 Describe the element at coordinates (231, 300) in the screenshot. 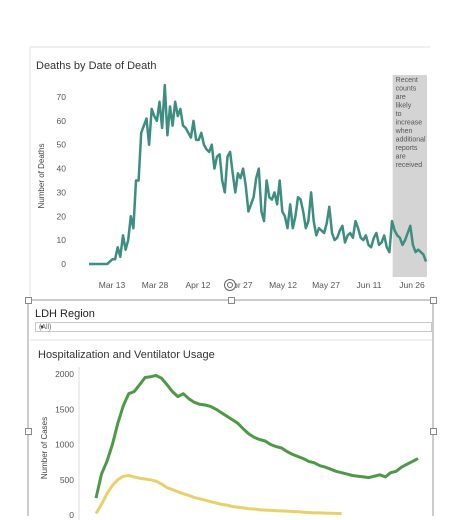

I see `resize-handle-tm` at that location.